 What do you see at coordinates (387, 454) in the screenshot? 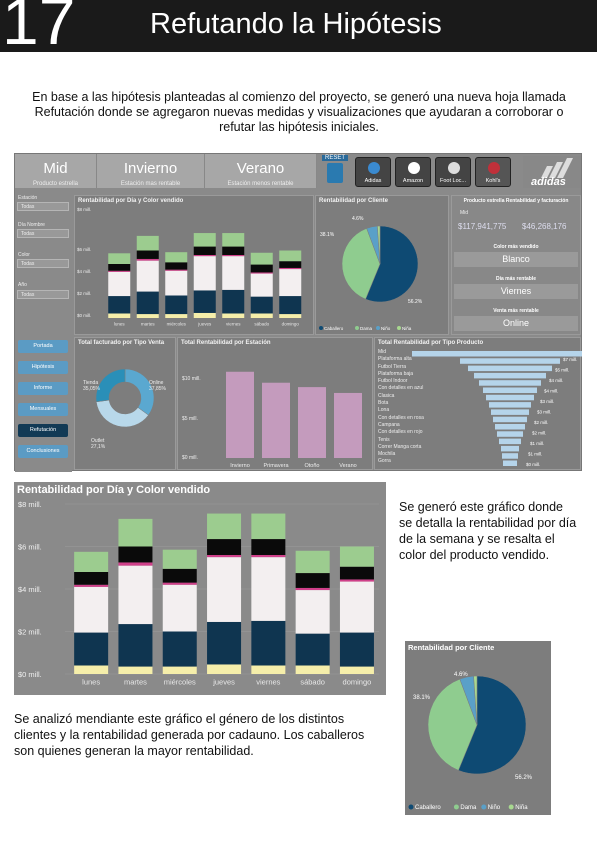
I see `funnel-label: Mochila` at bounding box center [387, 454].